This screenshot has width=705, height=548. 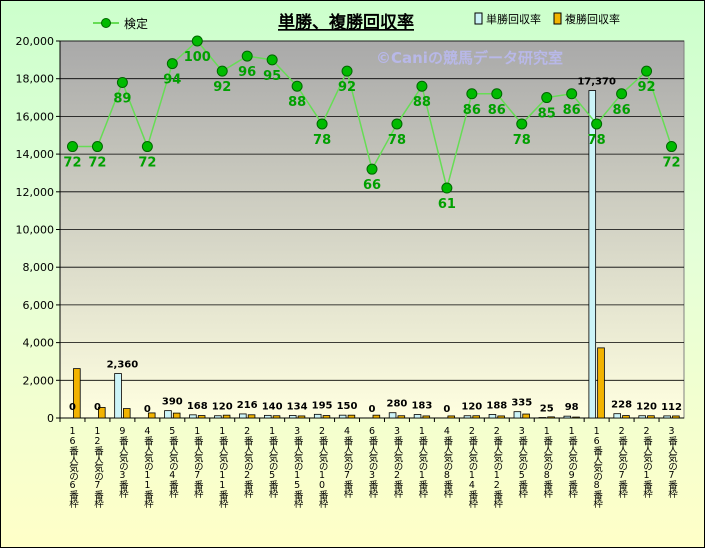 I want to click on bar-data-label: 335, so click(x=521, y=403).